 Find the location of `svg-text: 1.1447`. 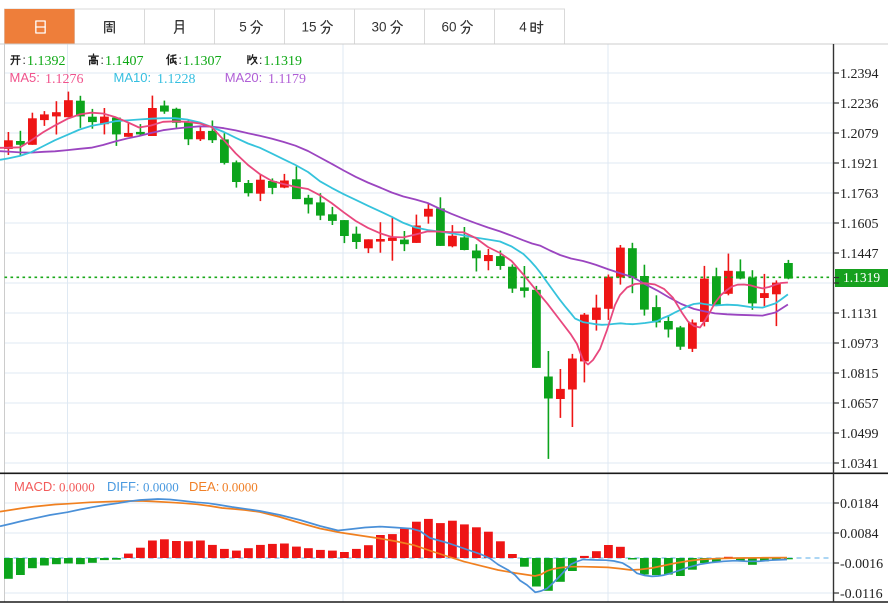

svg-text: 1.1447 is located at coordinates (859, 254).